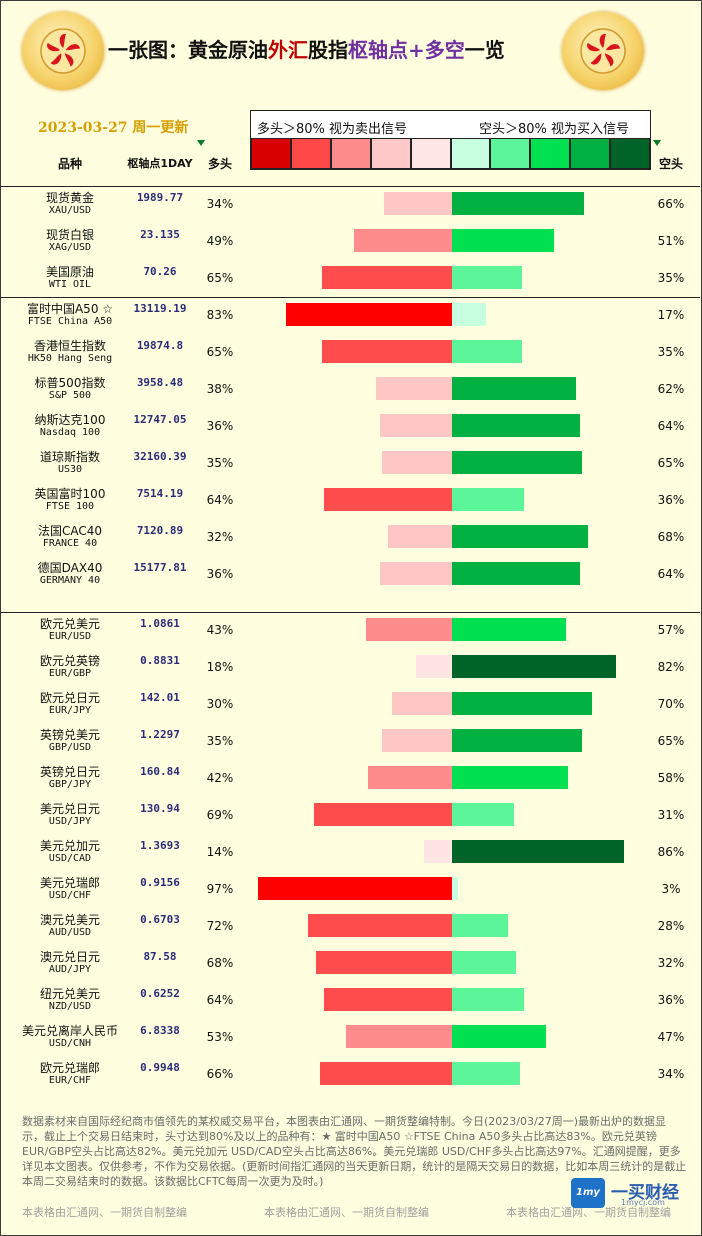 Image resolution: width=702 pixels, height=1236 pixels. I want to click on instrument-name-en: NZD/USD, so click(70, 1006).